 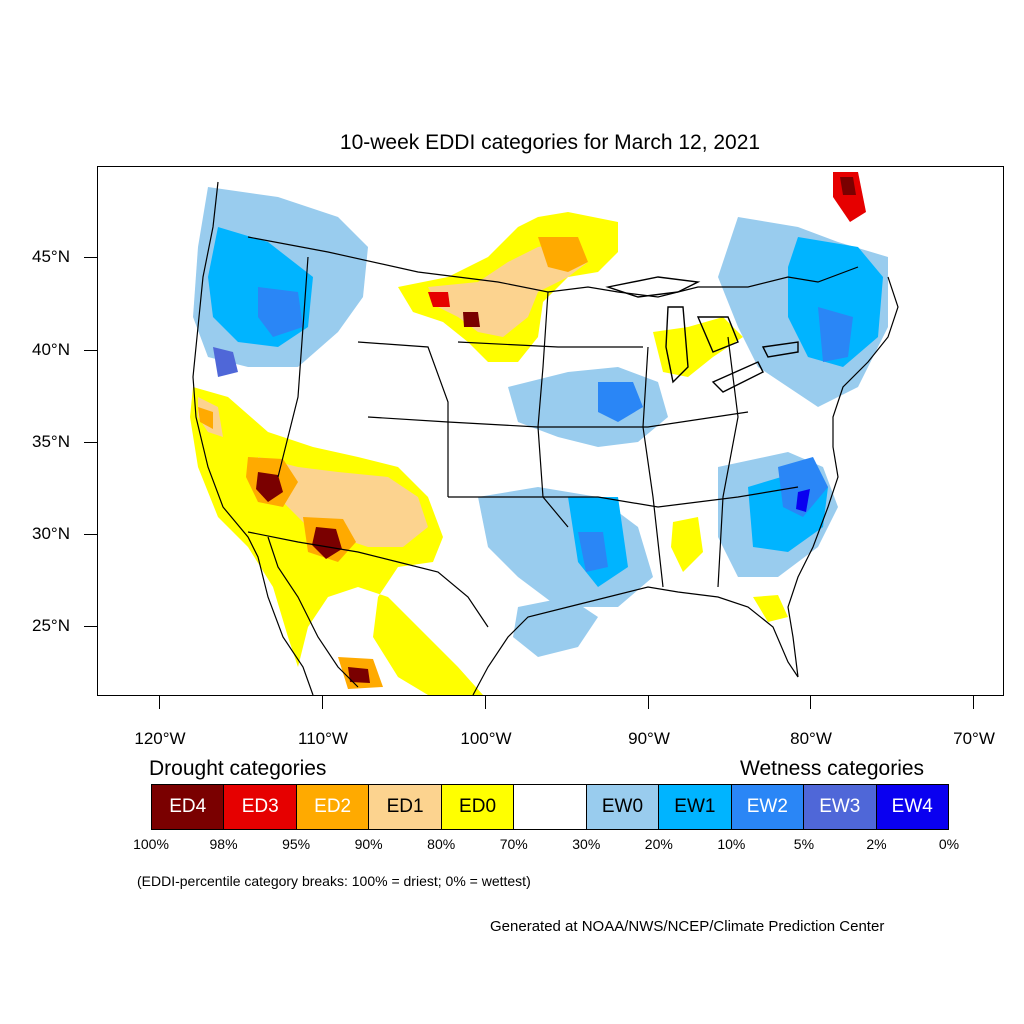 What do you see at coordinates (327, 543) in the screenshot?
I see `region-ed4-arizona` at bounding box center [327, 543].